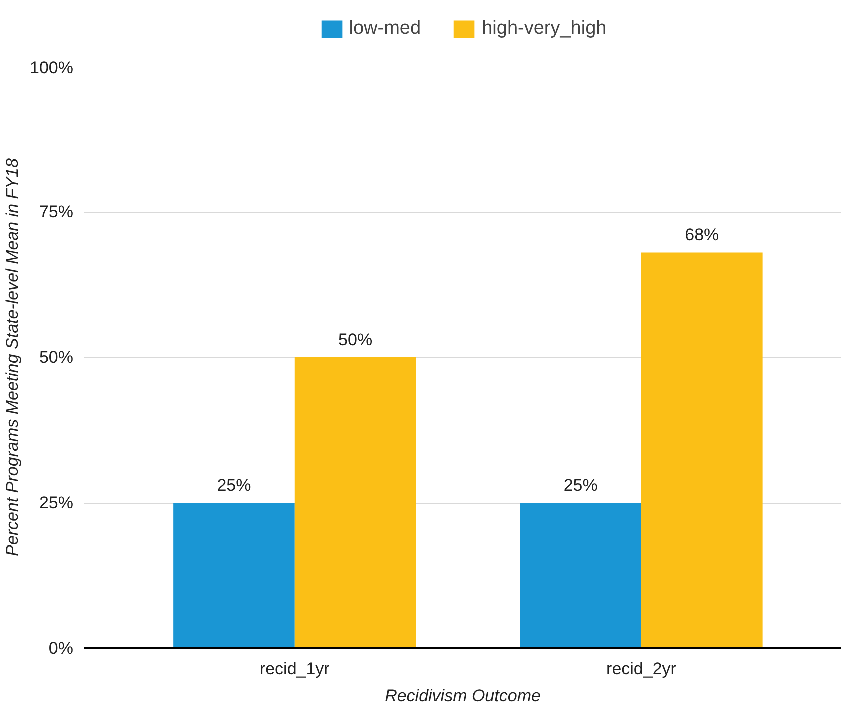 Image resolution: width=849 pixels, height=715 pixels. What do you see at coordinates (61, 648) in the screenshot?
I see `y-tick-label: 0%` at bounding box center [61, 648].